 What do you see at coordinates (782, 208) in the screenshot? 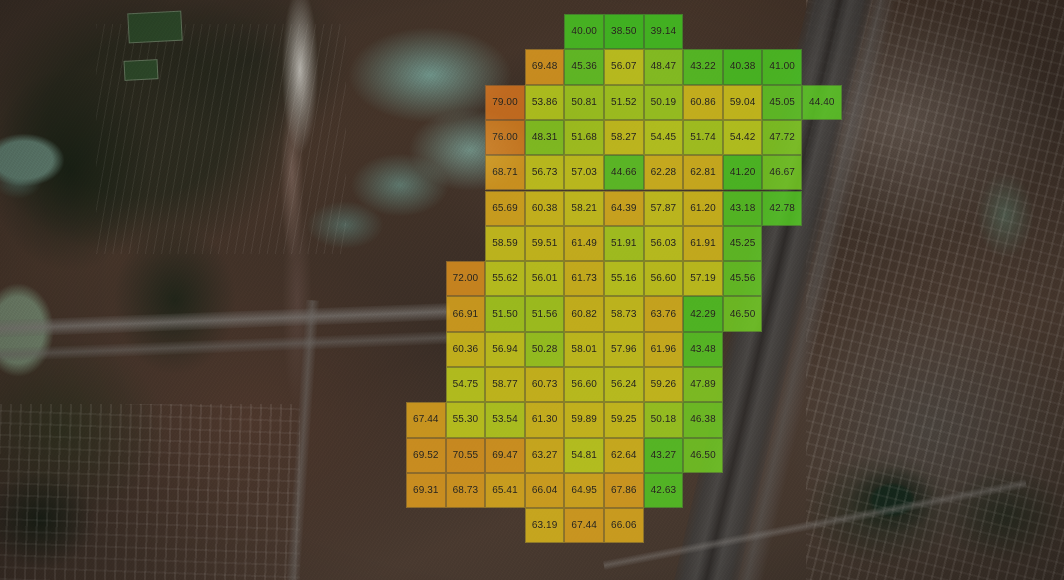
I see `grid-cell: 42.78` at bounding box center [782, 208].